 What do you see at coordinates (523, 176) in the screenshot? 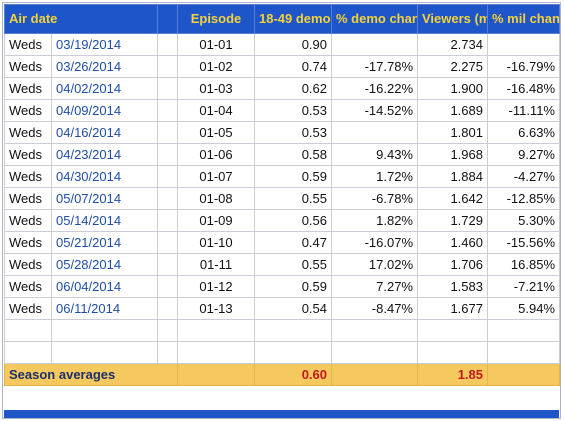
I see `mil-change-cell: -4.27%` at bounding box center [523, 176].